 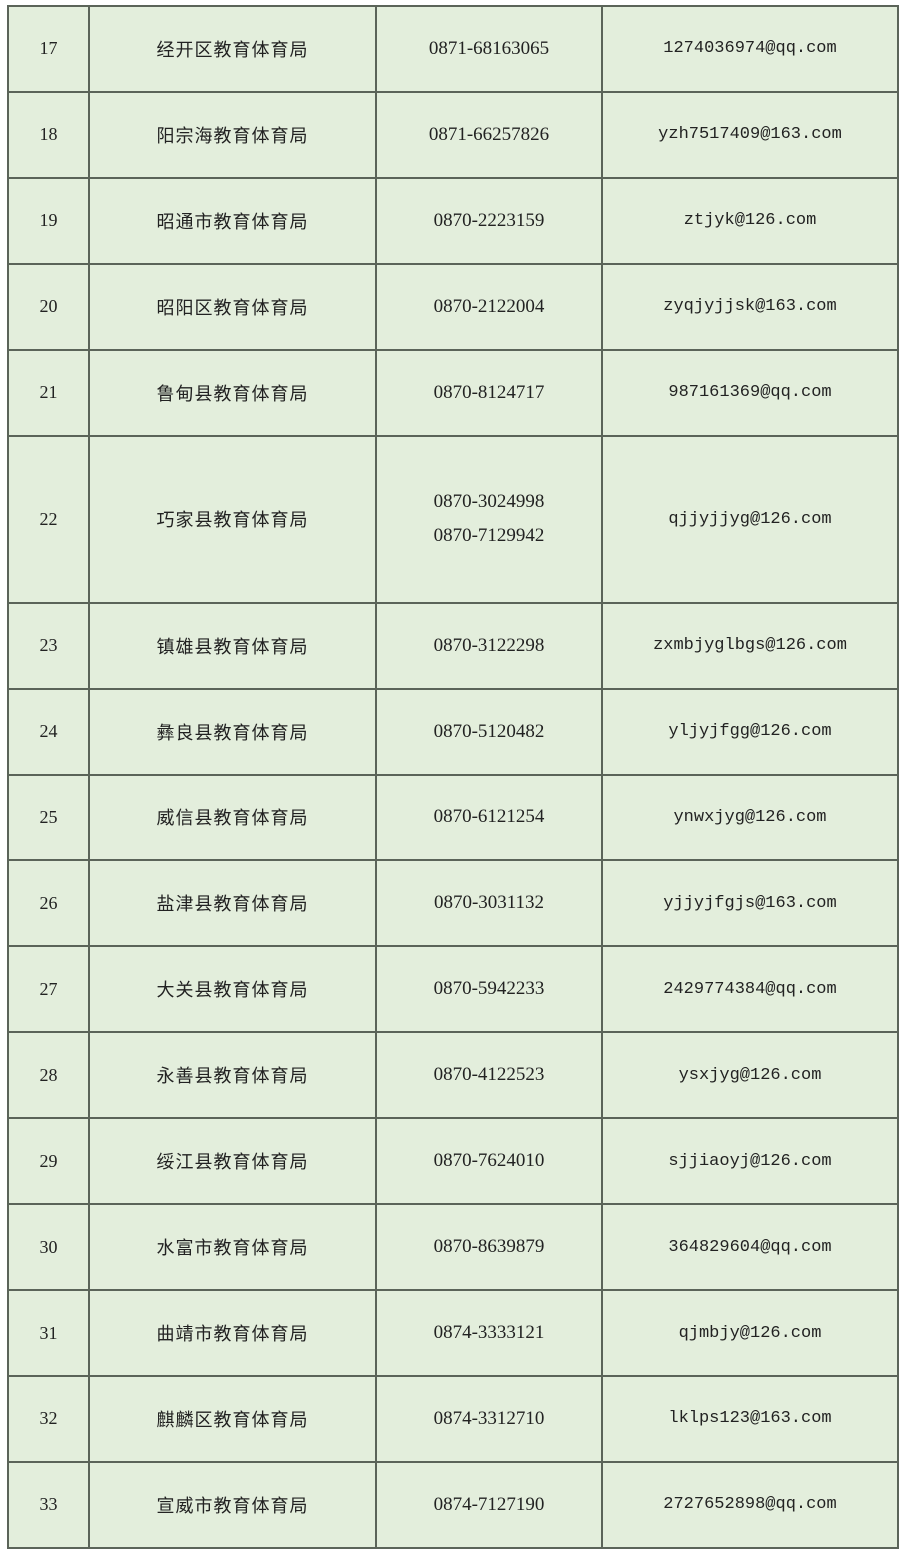 I want to click on phone-number: 0870-4122523, so click(x=489, y=1075).